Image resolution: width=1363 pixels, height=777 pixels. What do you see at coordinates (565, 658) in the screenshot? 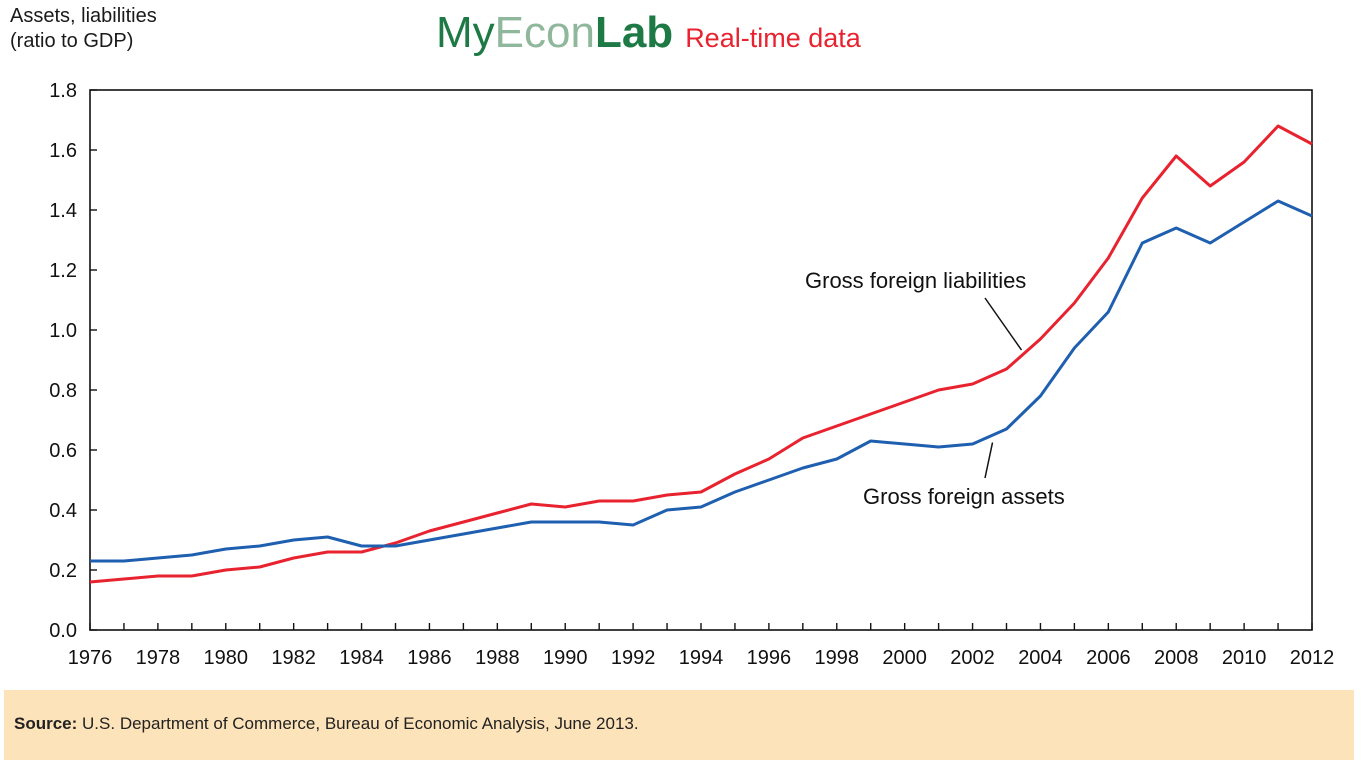
I see `x-tick-label: 1990` at bounding box center [565, 658].